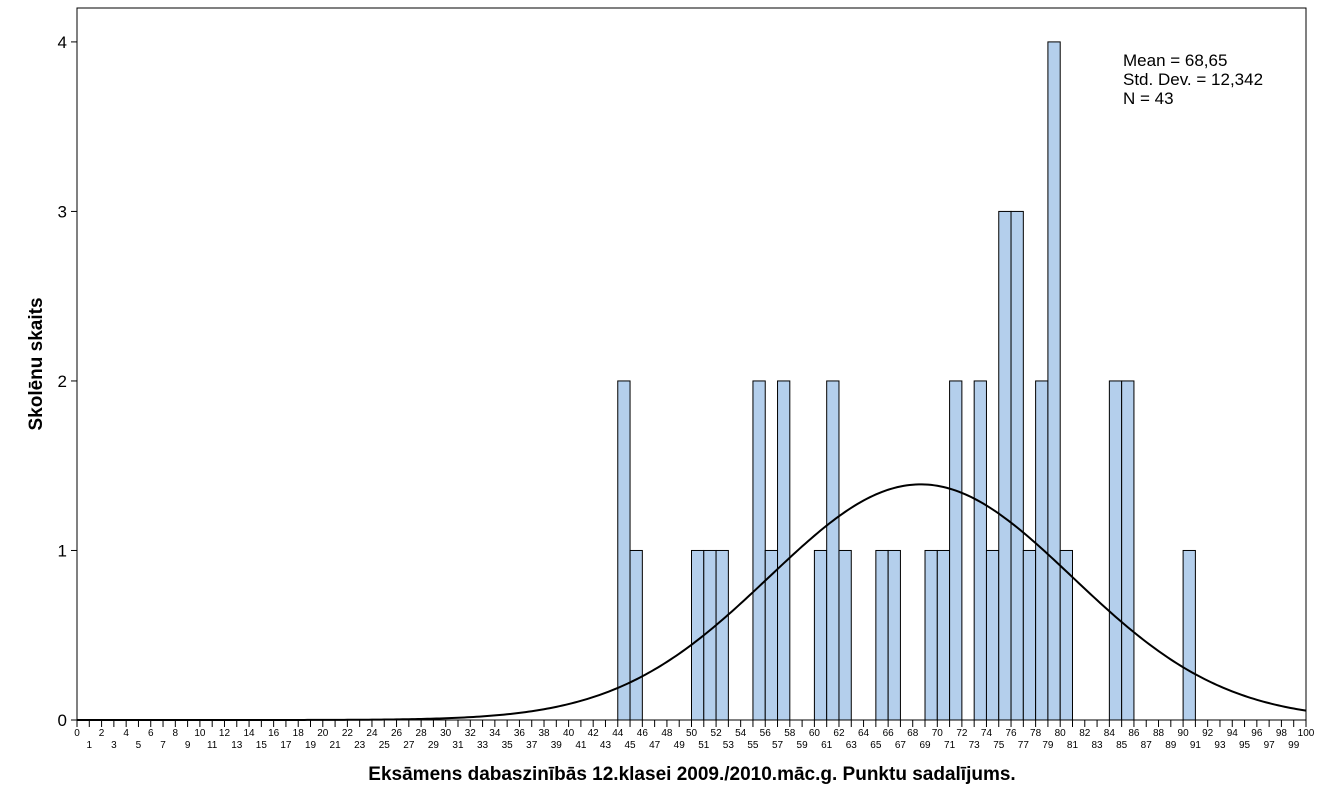 This screenshot has height=801, width=1334. What do you see at coordinates (67, 381) in the screenshot?
I see `y-axis: 0 1 2 3 4` at bounding box center [67, 381].